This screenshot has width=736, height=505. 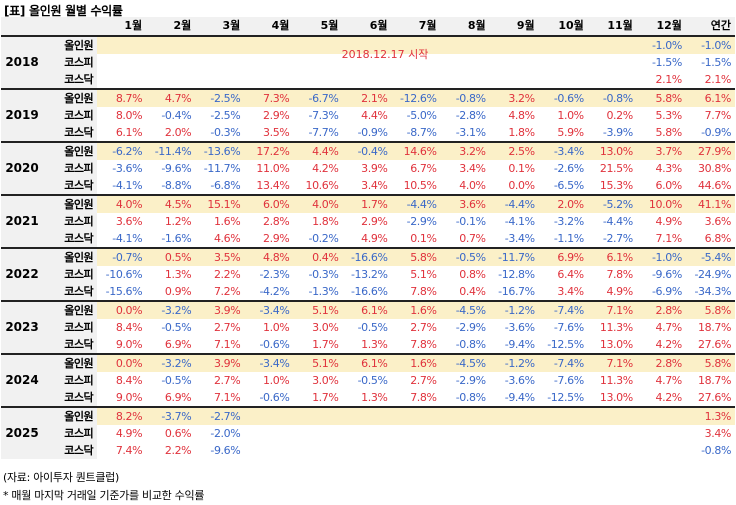 What do you see at coordinates (516, 291) in the screenshot?
I see `return-cell: -16.7%` at bounding box center [516, 291].